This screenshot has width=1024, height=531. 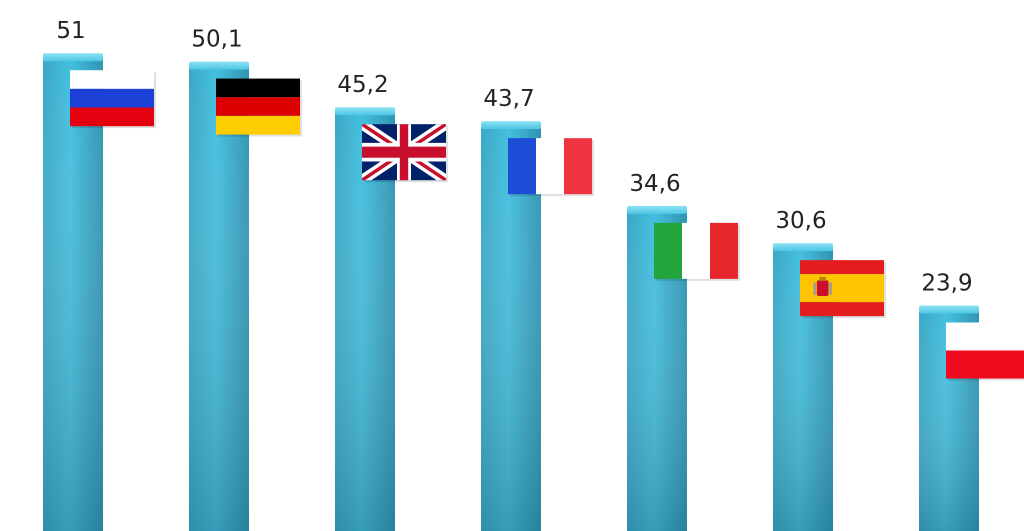 What do you see at coordinates (843, 289) in the screenshot?
I see `spain-flag-icon` at bounding box center [843, 289].